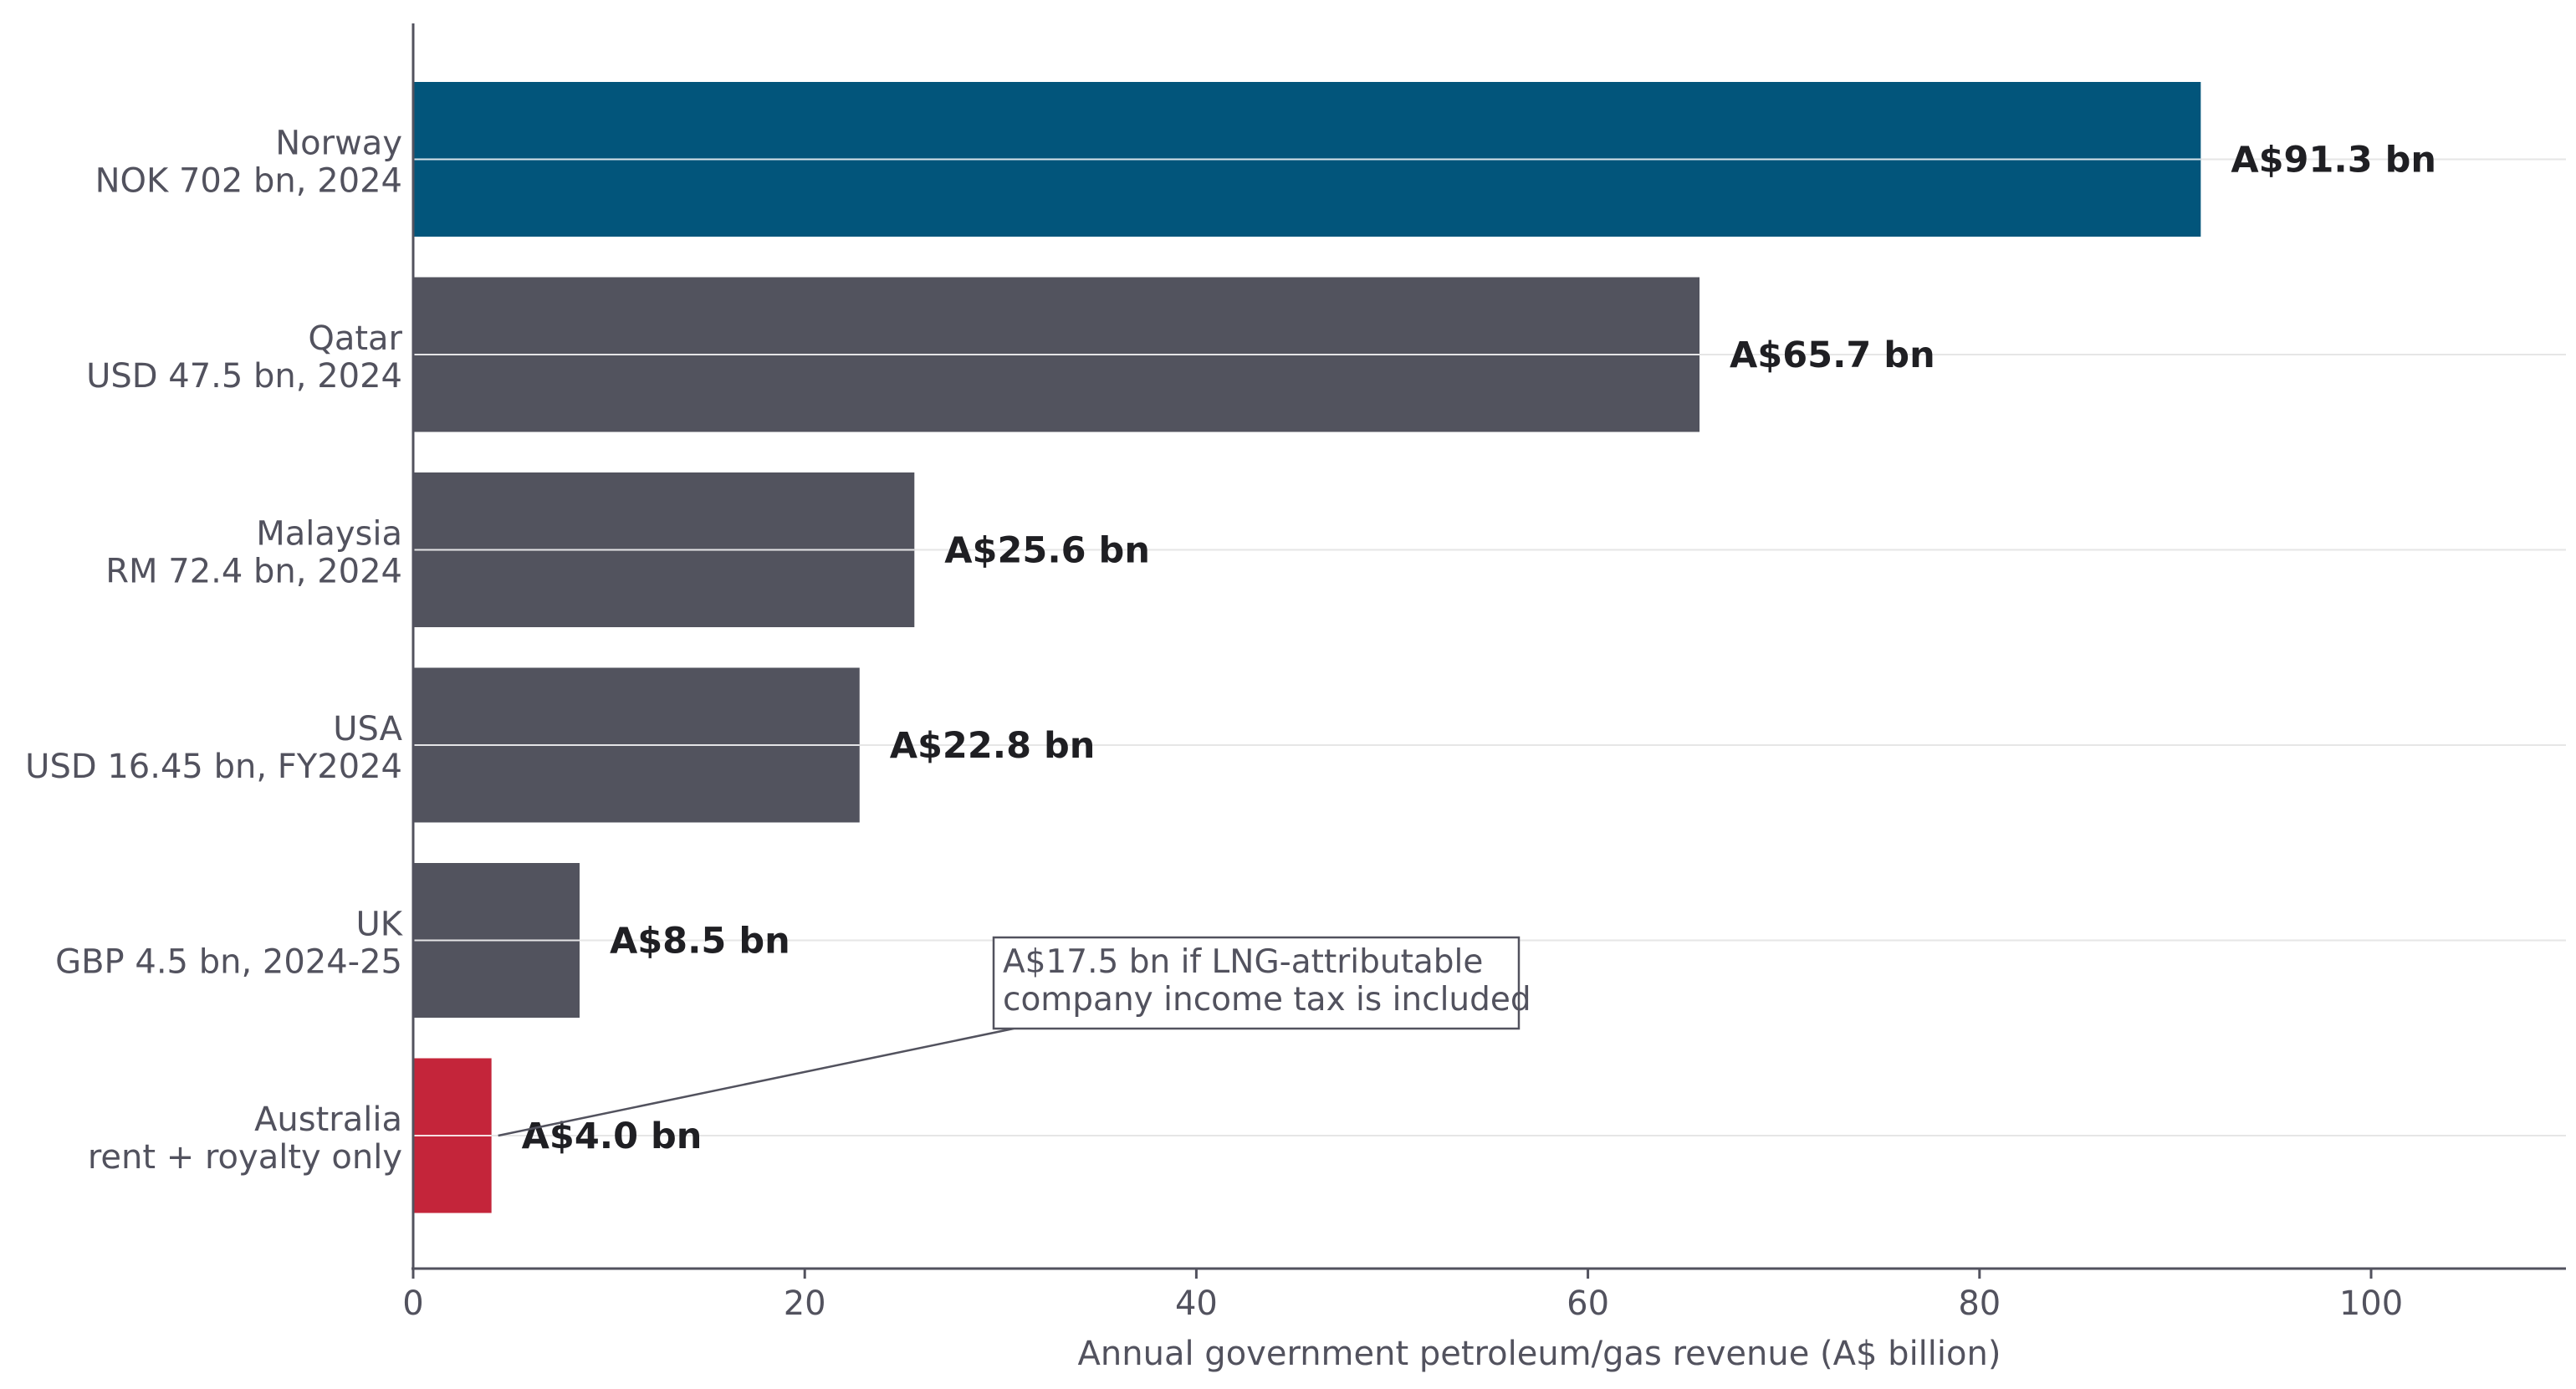 Image resolution: width=2576 pixels, height=1389 pixels. Describe the element at coordinates (1243, 962) in the screenshot. I see `annotation-text-line: A$17.5 bn if LNG-attributable` at that location.